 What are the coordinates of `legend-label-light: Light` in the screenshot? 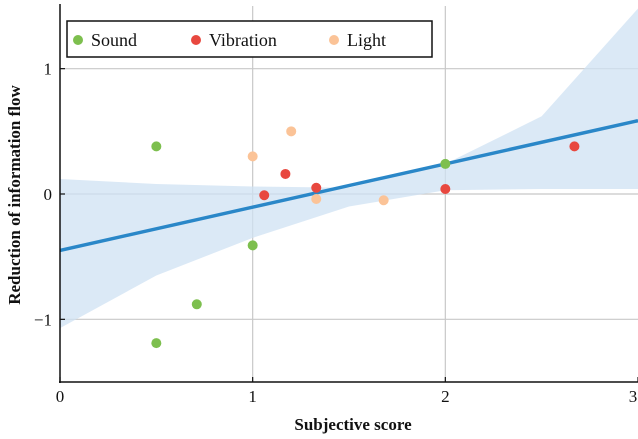 It's located at (366, 40).